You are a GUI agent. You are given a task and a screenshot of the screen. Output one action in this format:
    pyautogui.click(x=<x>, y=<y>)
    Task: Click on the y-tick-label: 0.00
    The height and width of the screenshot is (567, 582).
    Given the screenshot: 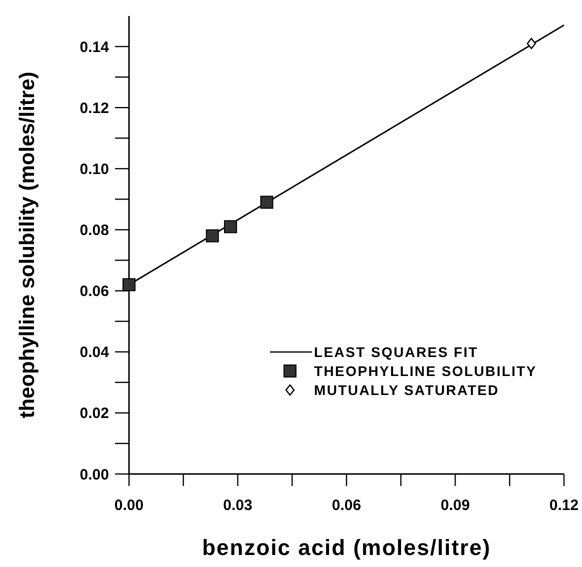 What is the action you would take?
    pyautogui.click(x=94, y=475)
    